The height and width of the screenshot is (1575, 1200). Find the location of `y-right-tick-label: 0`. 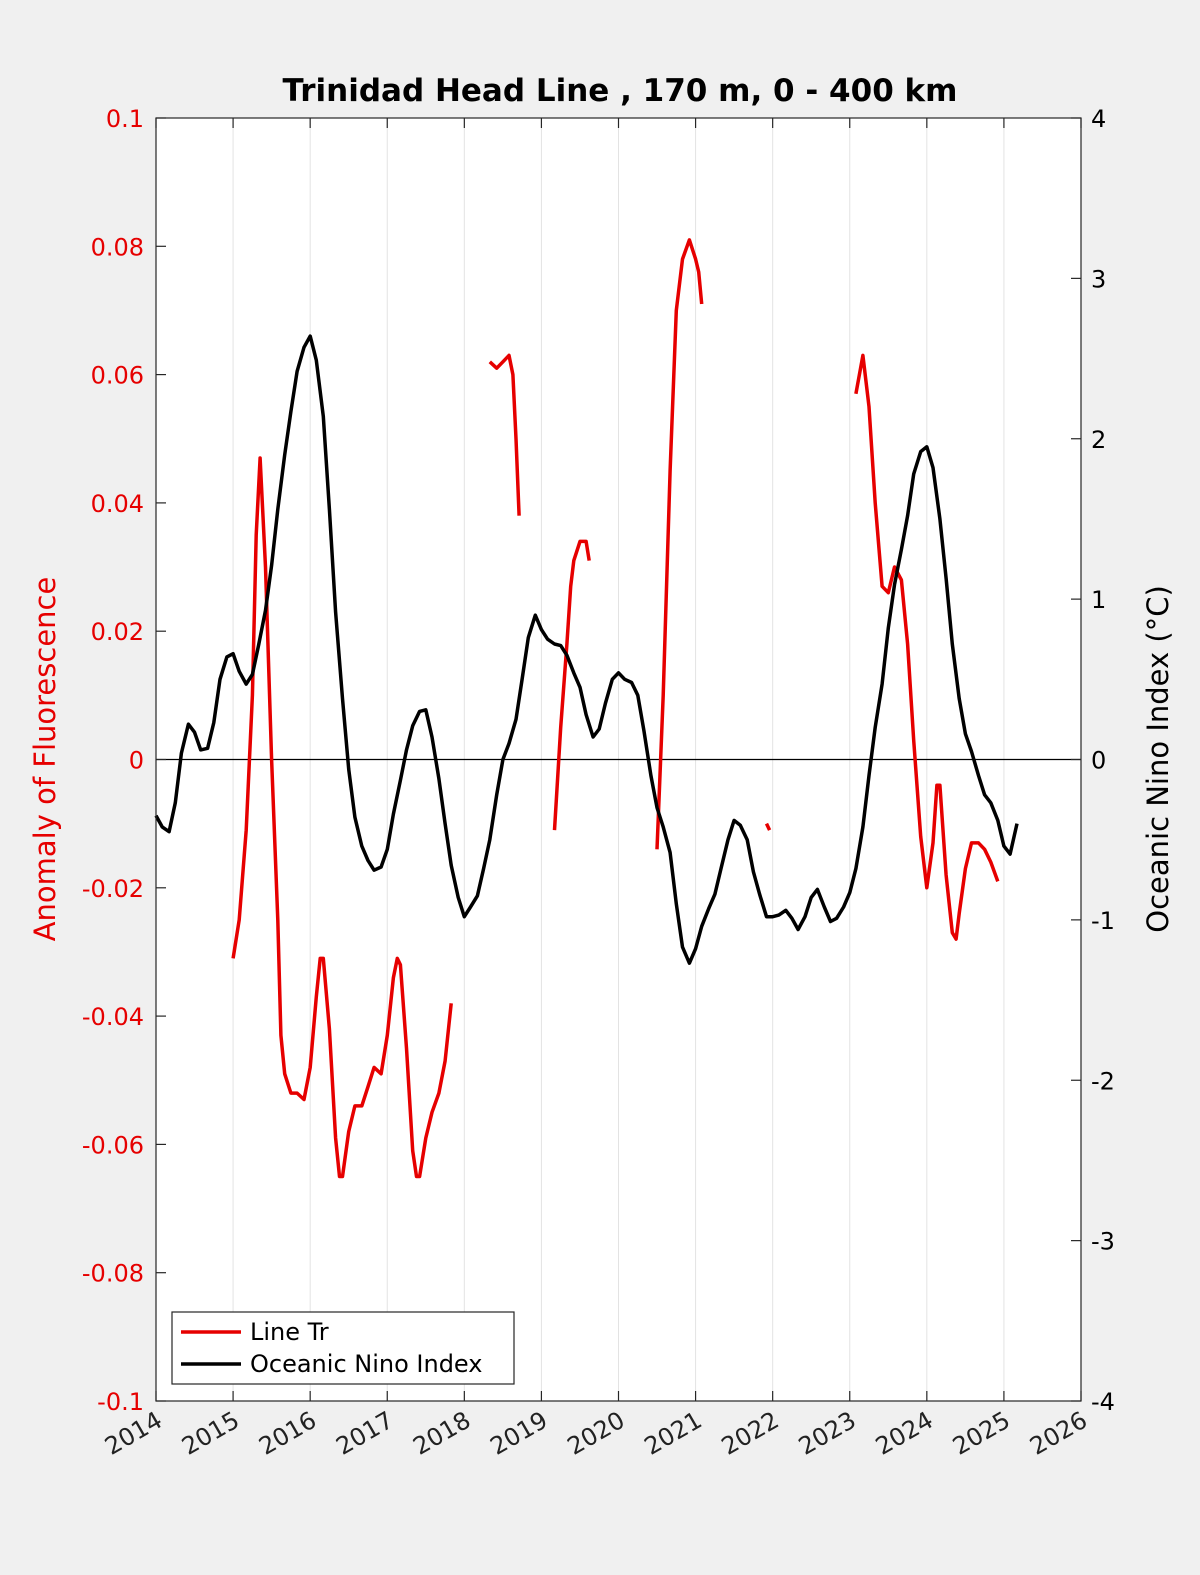

y-right-tick-label: 0 is located at coordinates (1098, 761).